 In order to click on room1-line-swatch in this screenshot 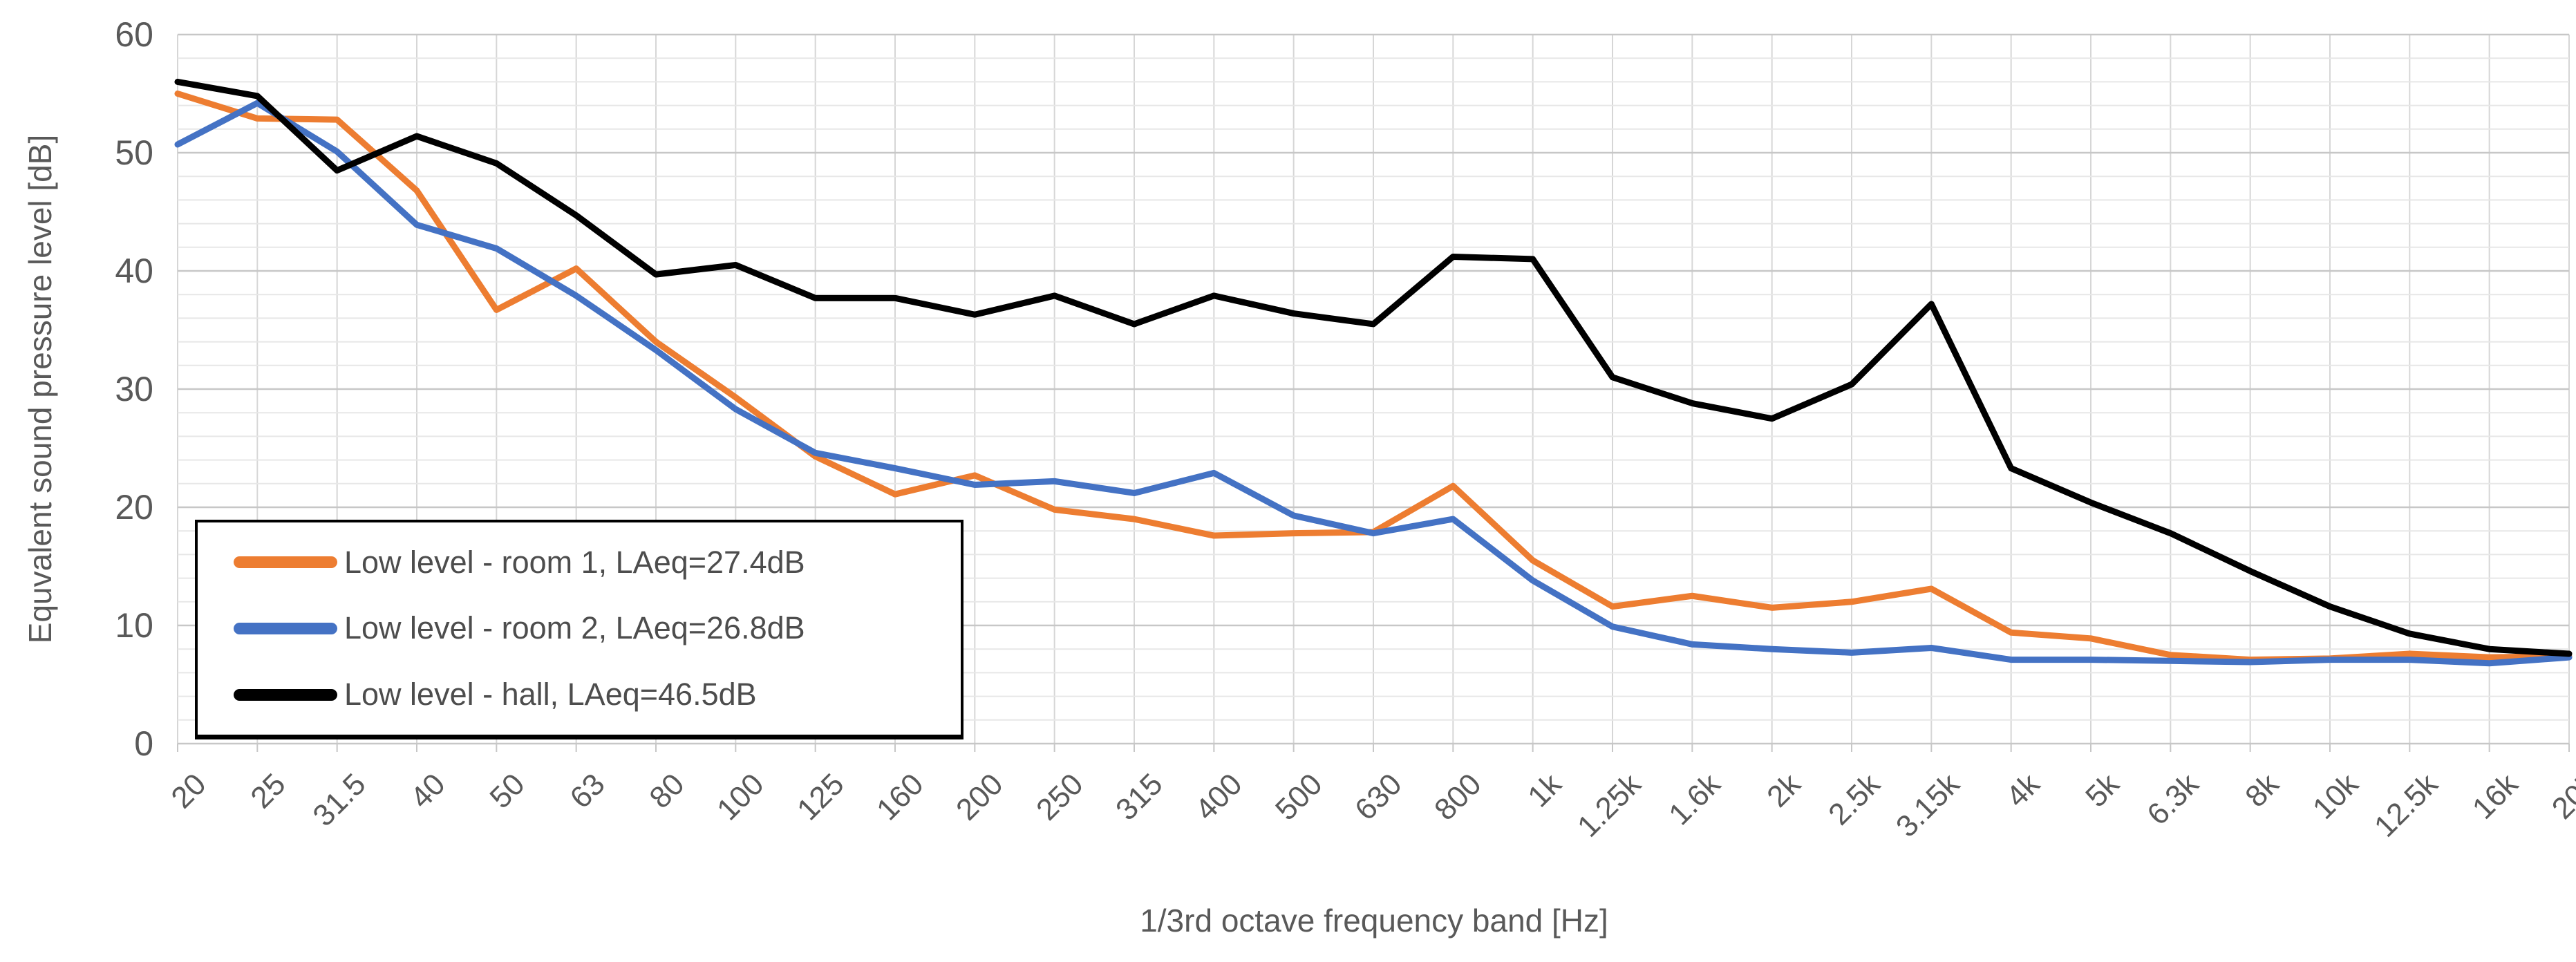, I will do `click(285, 562)`.